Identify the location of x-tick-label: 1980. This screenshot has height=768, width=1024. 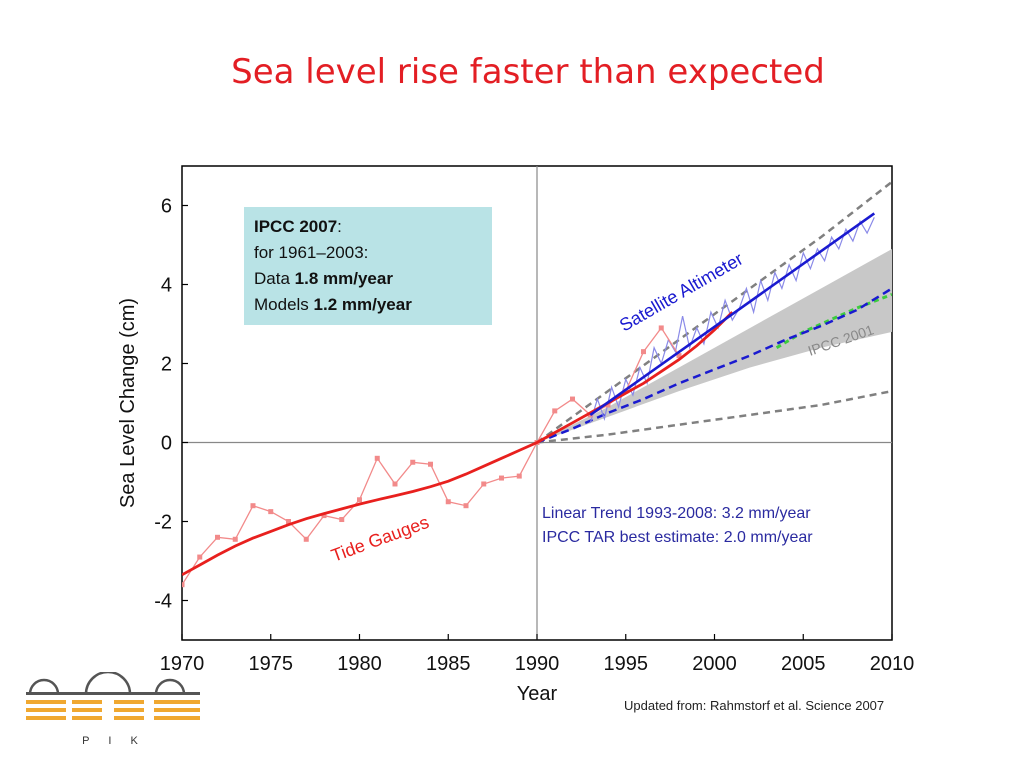
(359, 664).